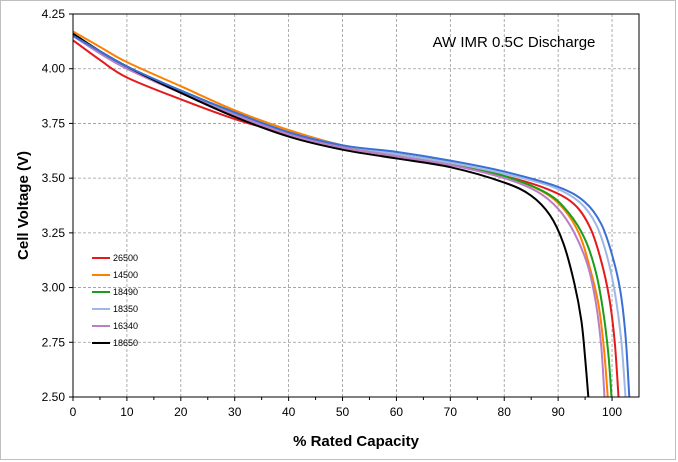  What do you see at coordinates (125, 258) in the screenshot?
I see `legend-label: 26500` at bounding box center [125, 258].